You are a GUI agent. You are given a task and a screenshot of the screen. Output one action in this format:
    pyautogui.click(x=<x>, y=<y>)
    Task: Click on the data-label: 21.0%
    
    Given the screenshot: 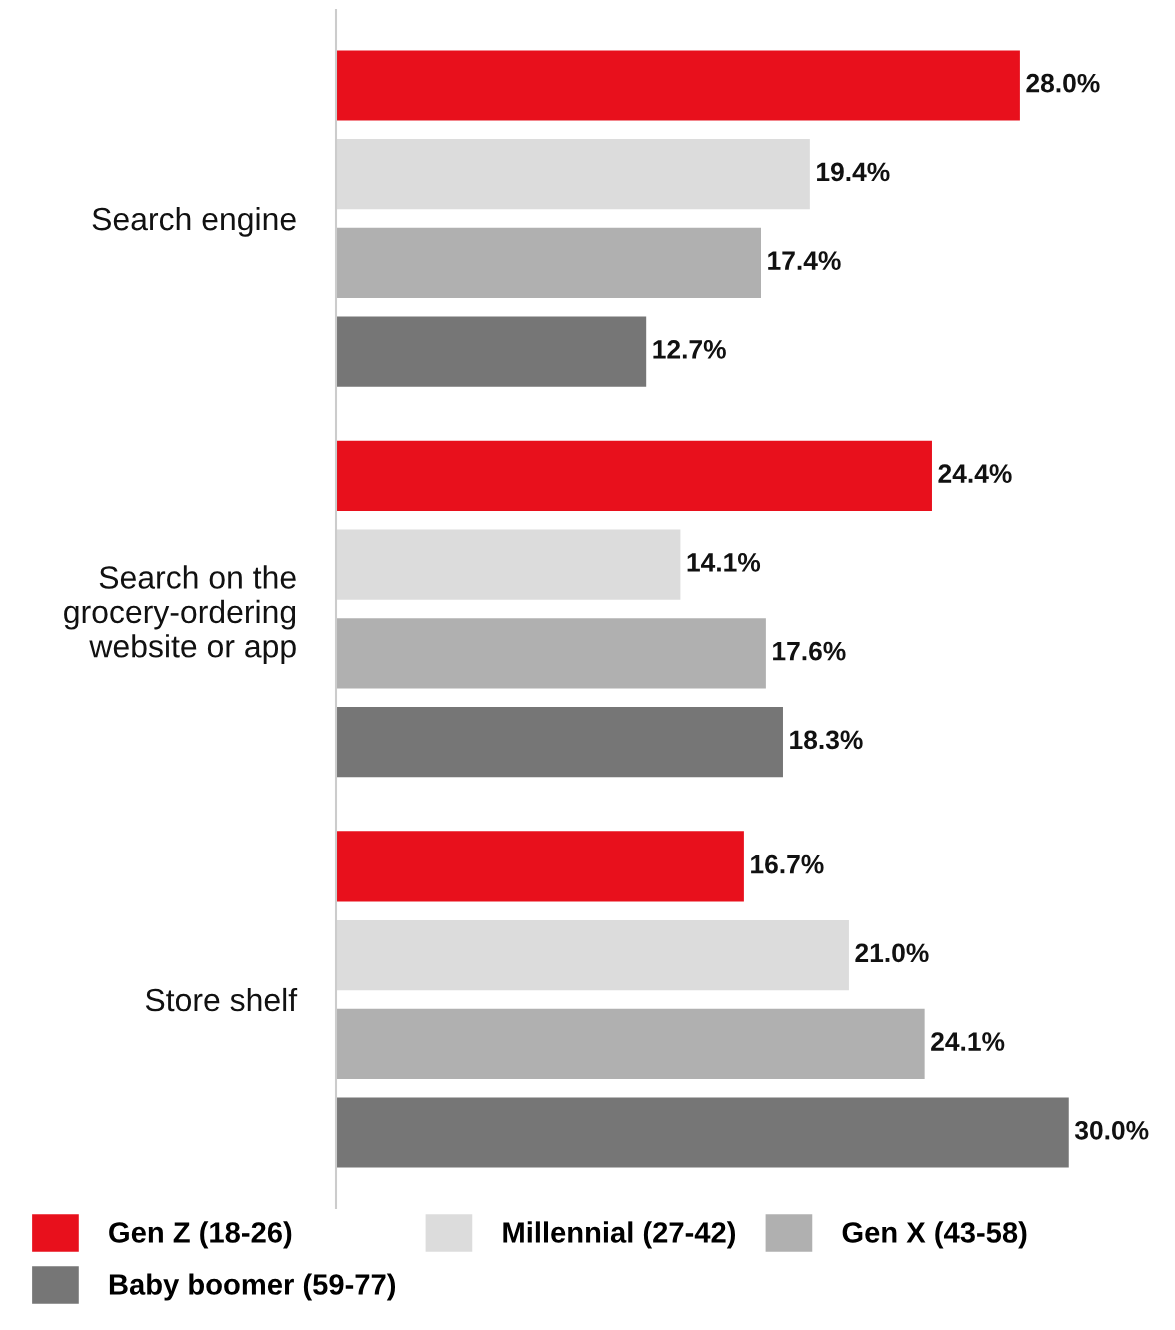 What is the action you would take?
    pyautogui.click(x=892, y=953)
    